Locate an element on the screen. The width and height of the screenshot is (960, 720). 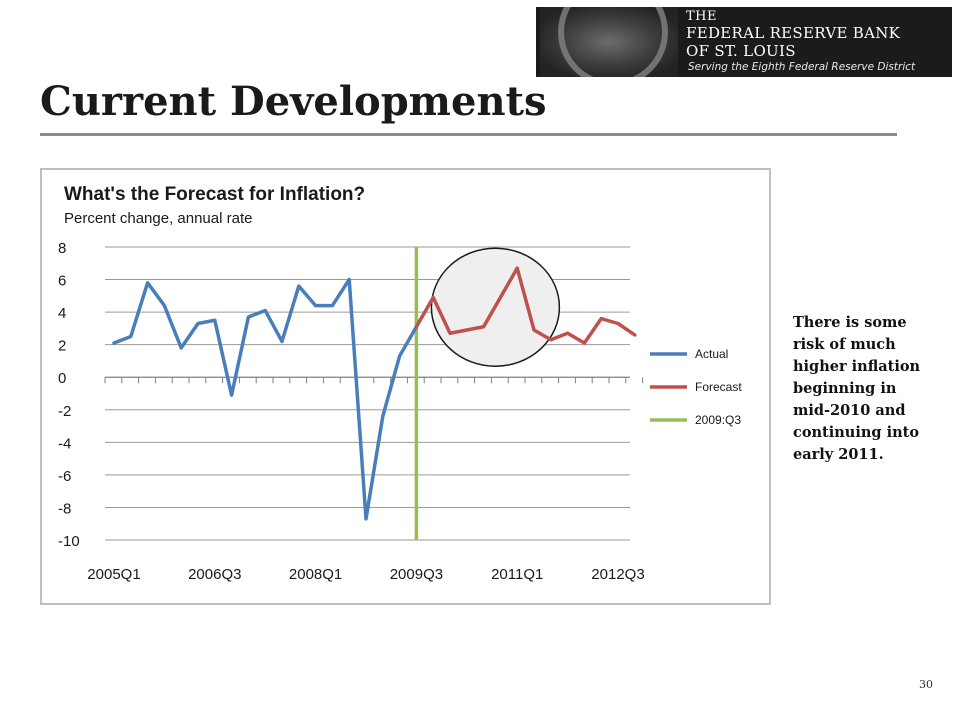
y-tick-label: 2 is located at coordinates (62, 346).